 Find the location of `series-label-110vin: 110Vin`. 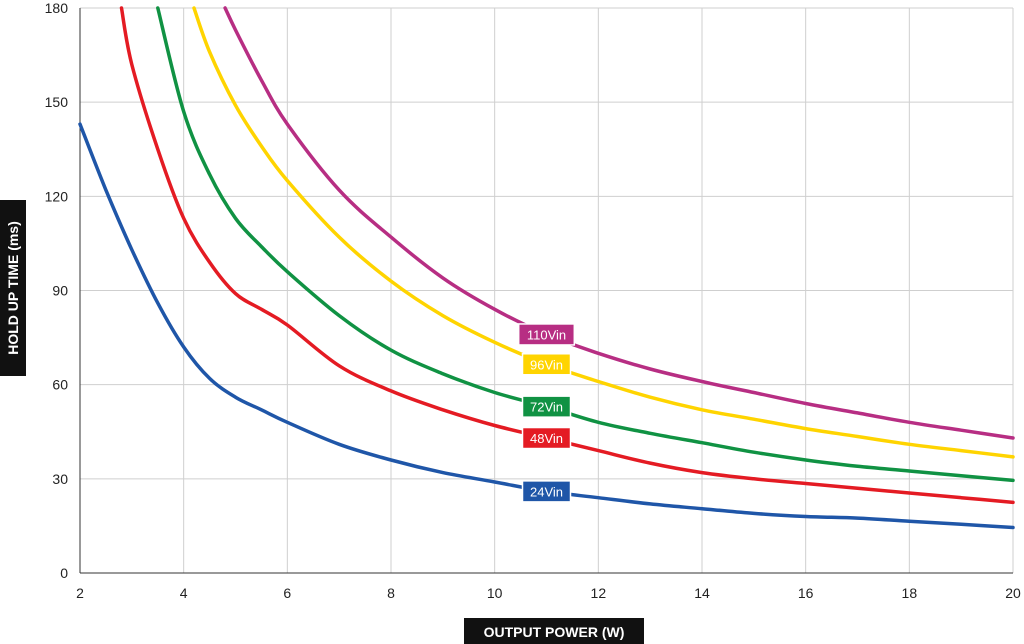

series-label-110vin: 110Vin is located at coordinates (546, 334).